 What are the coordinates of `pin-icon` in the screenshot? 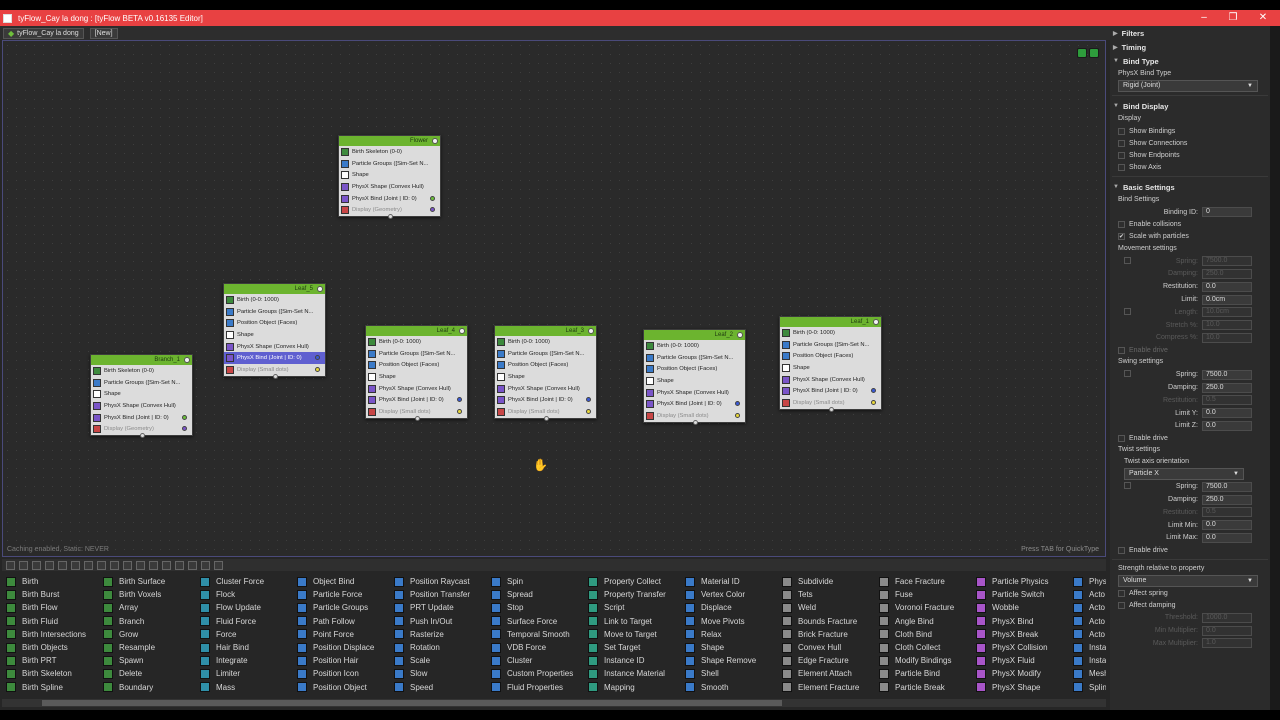 It's located at (591, 331).